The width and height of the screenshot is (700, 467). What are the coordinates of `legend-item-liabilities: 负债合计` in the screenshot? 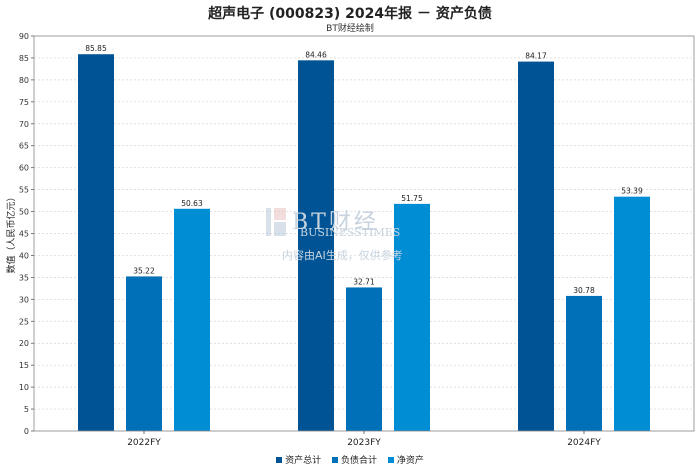 It's located at (354, 459).